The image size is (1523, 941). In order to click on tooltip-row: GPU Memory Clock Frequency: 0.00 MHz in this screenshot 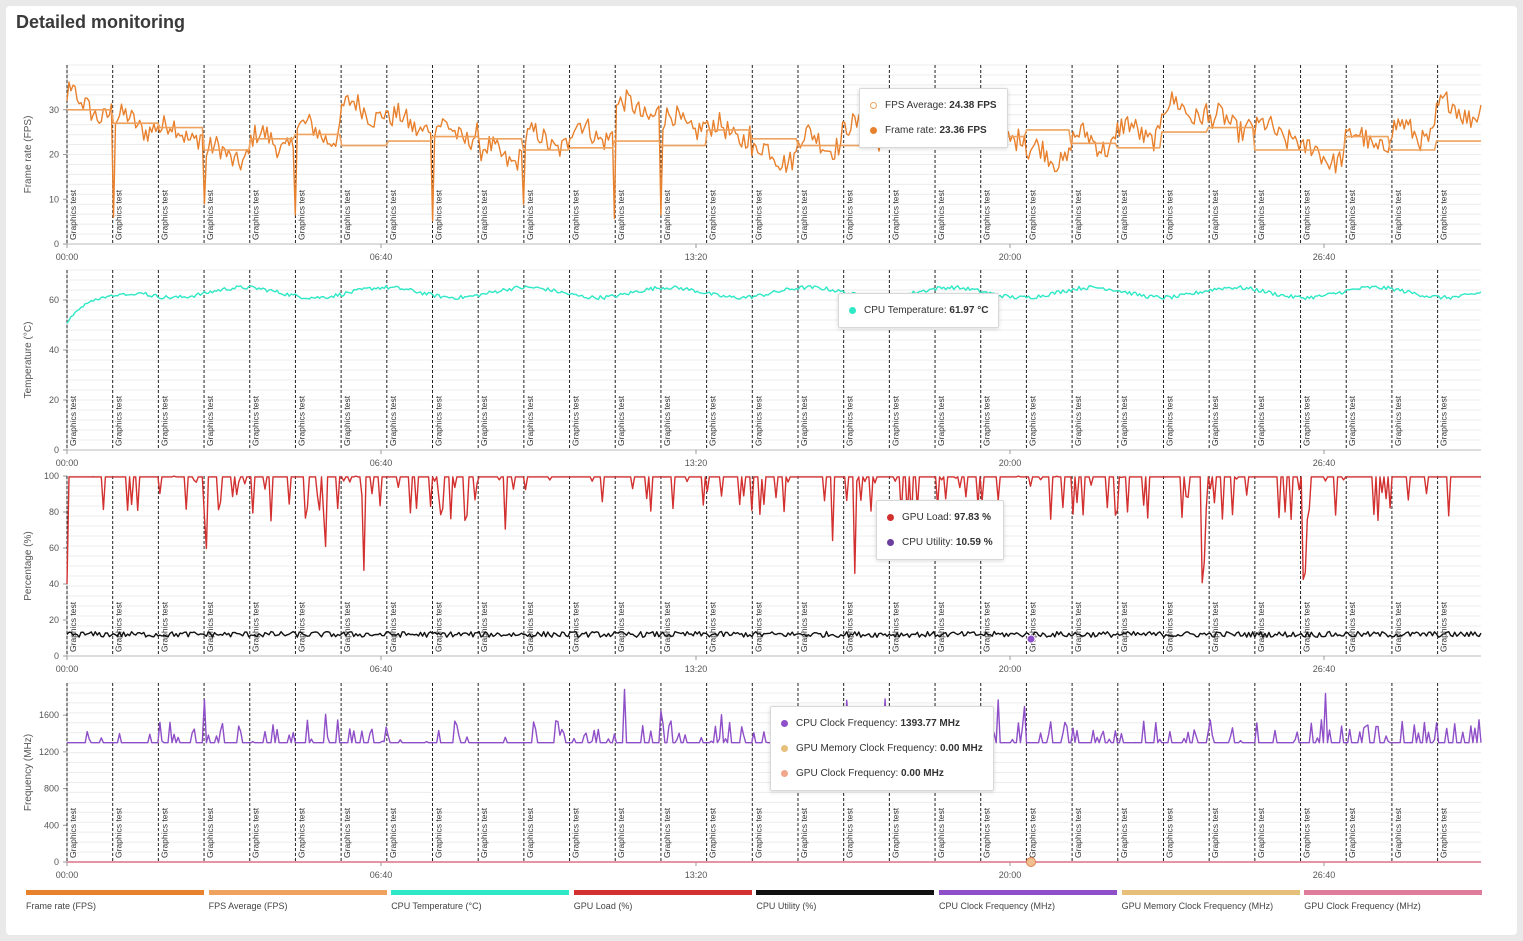, I will do `click(882, 748)`.